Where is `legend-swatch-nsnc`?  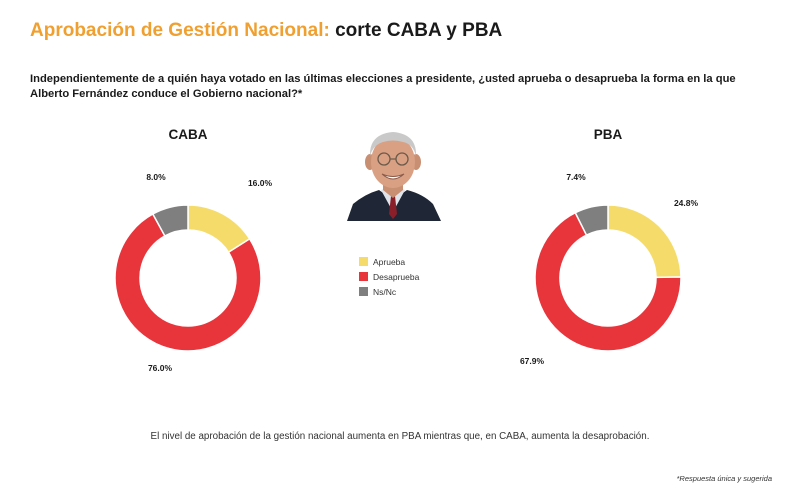 legend-swatch-nsnc is located at coordinates (363, 291).